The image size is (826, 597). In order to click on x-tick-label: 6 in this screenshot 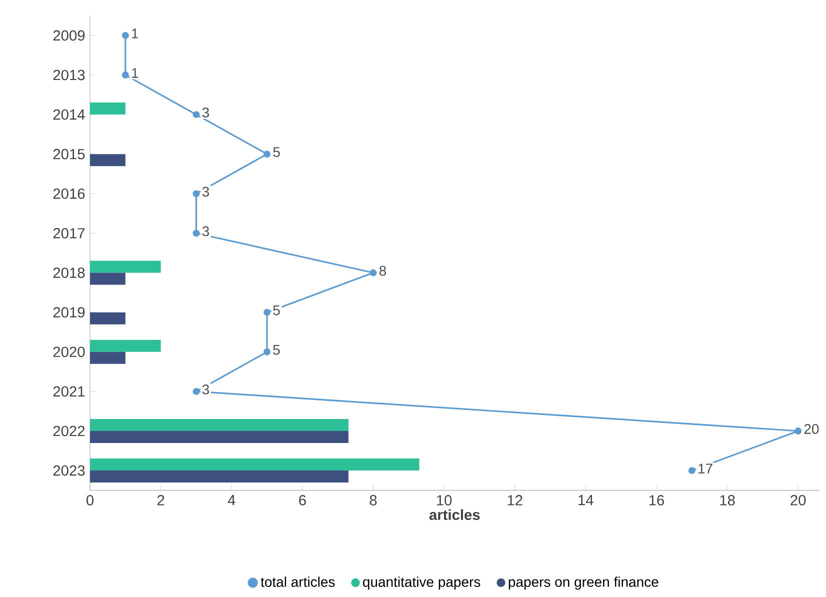, I will do `click(302, 500)`.